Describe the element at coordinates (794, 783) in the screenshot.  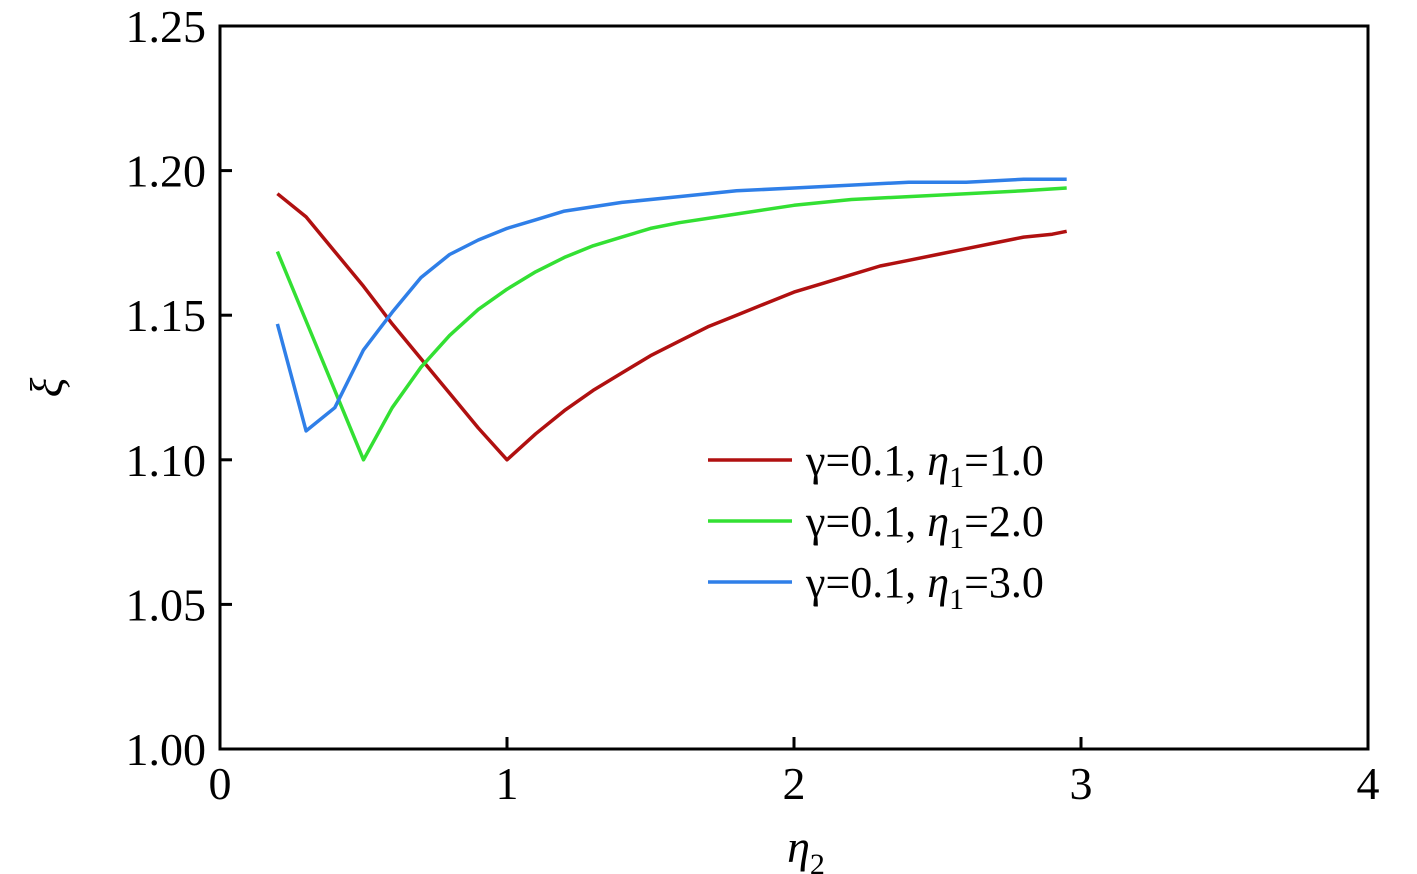
I see `x-tick-label: 2` at that location.